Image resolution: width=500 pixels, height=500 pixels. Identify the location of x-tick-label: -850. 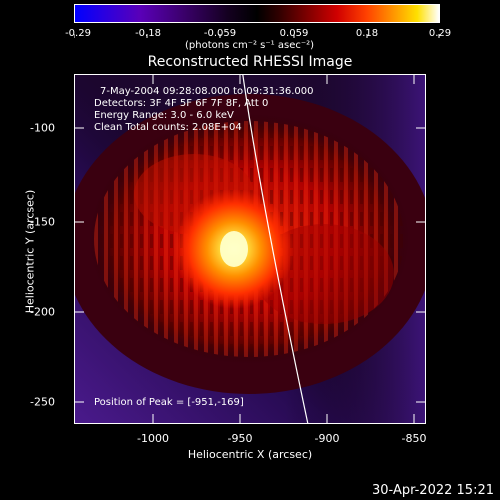
(414, 438).